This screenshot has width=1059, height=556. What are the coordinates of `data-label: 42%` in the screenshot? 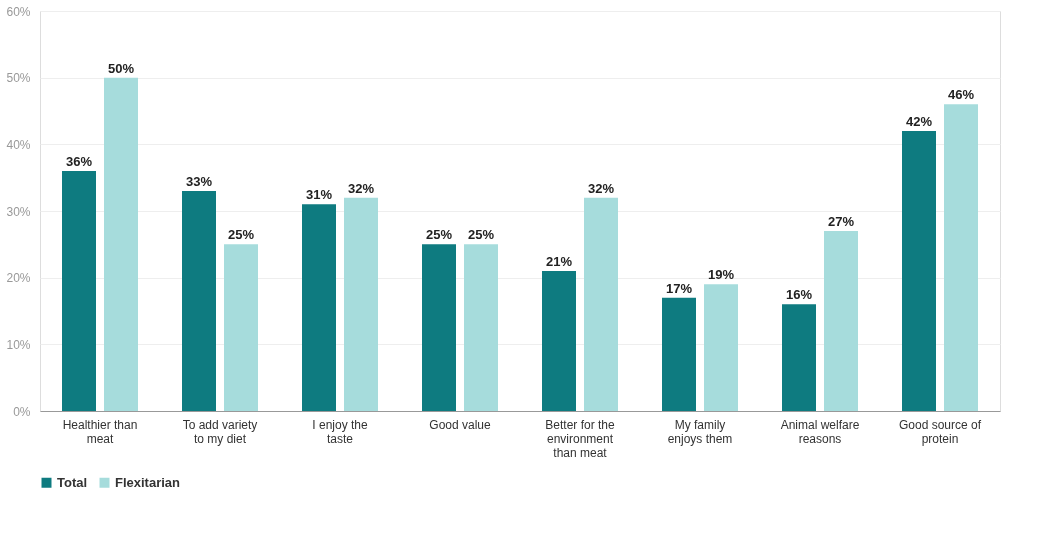 It's located at (919, 121).